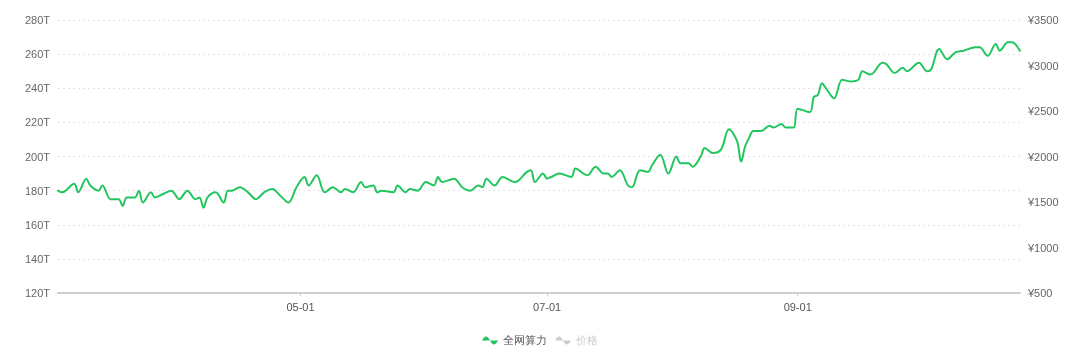 The width and height of the screenshot is (1080, 357). What do you see at coordinates (1043, 111) in the screenshot?
I see `y2-tick-label: ¥2500` at bounding box center [1043, 111].